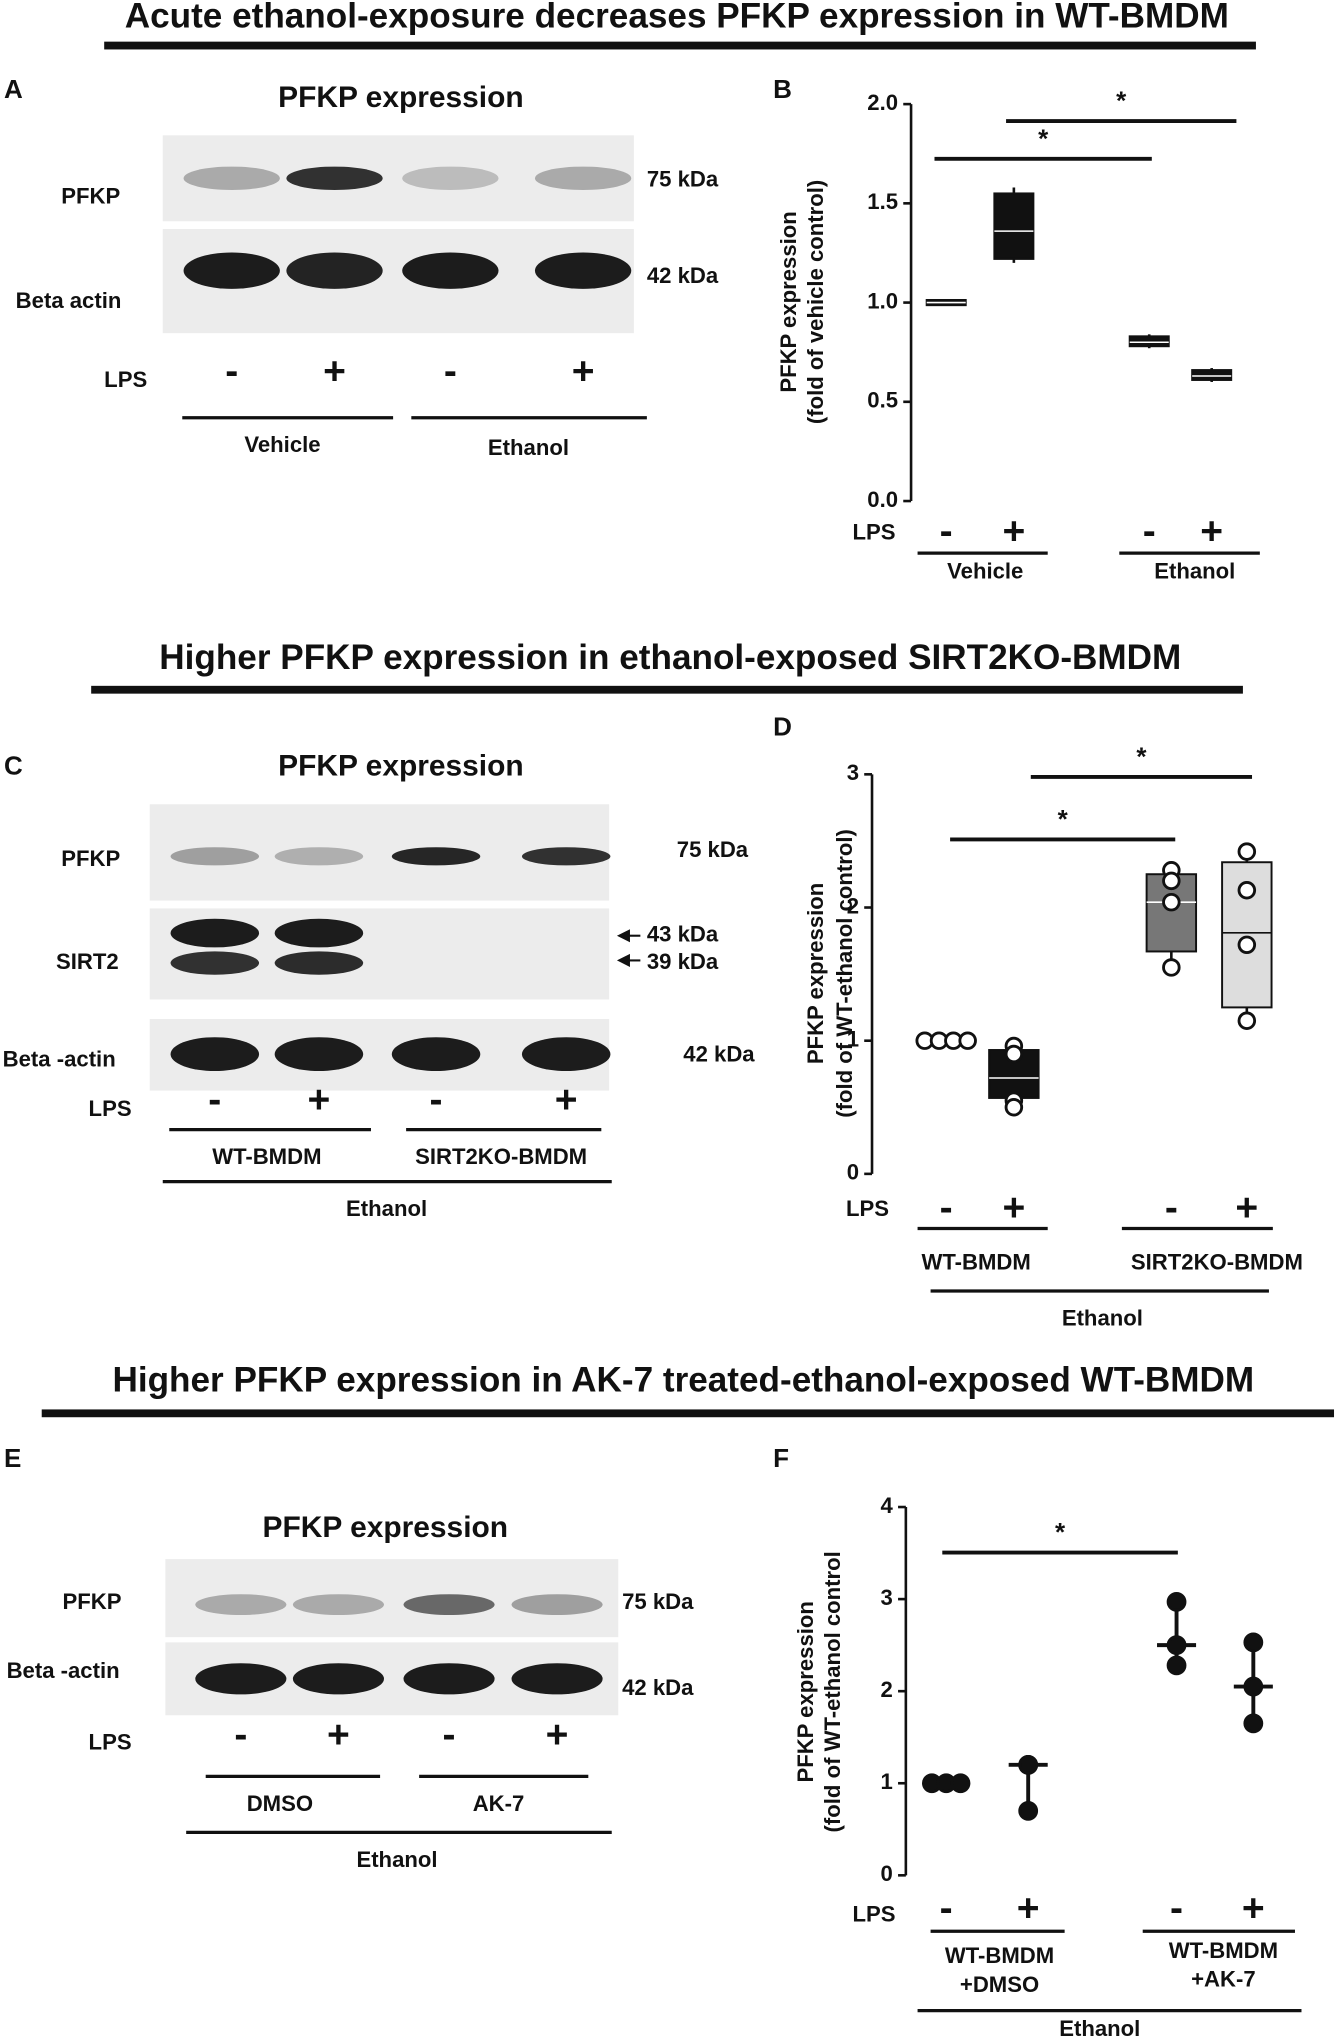  I want to click on blot-strip, so click(392, 1598).